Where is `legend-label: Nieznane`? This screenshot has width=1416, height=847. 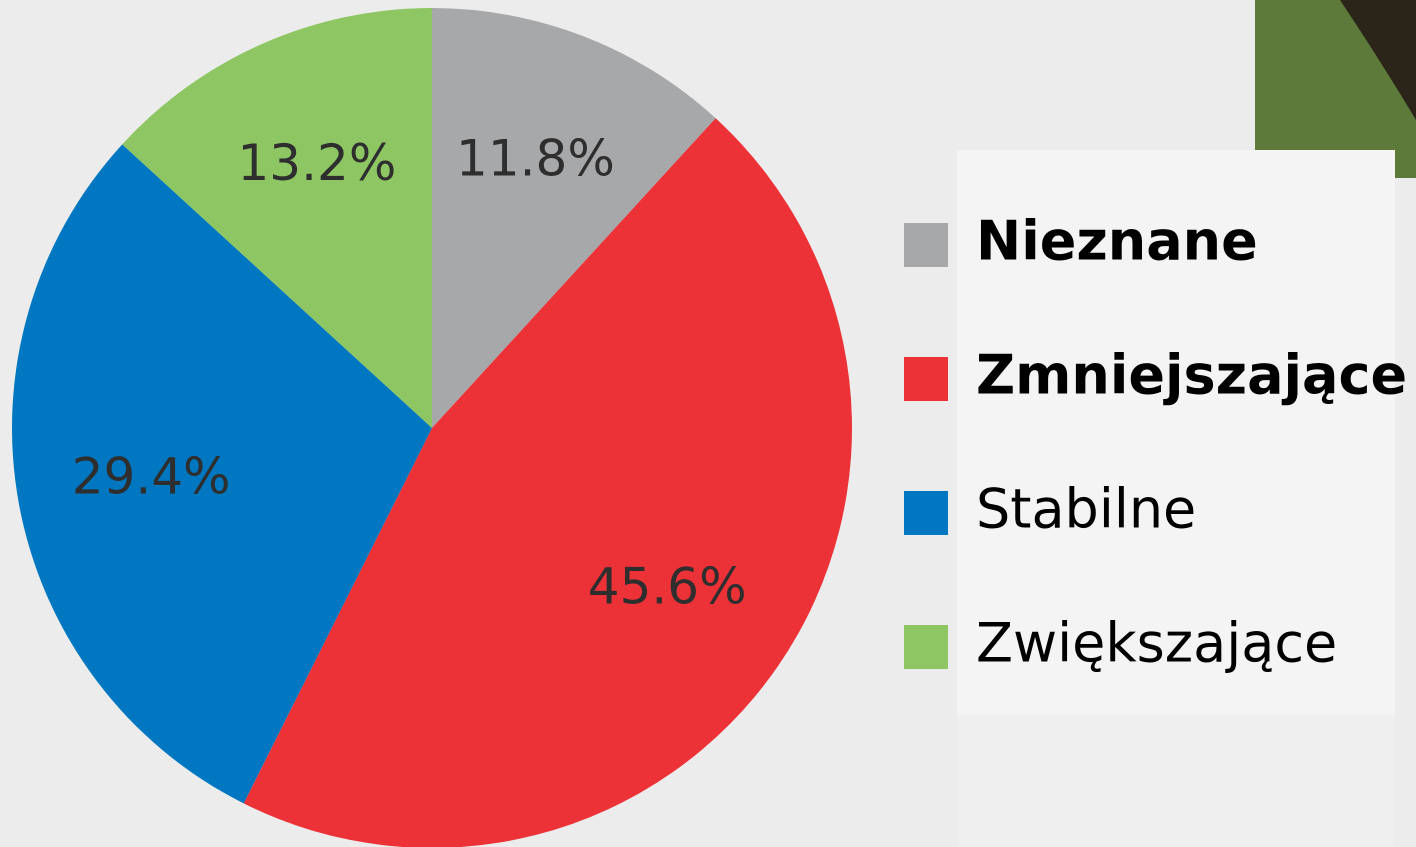 legend-label: Nieznane is located at coordinates (1117, 241).